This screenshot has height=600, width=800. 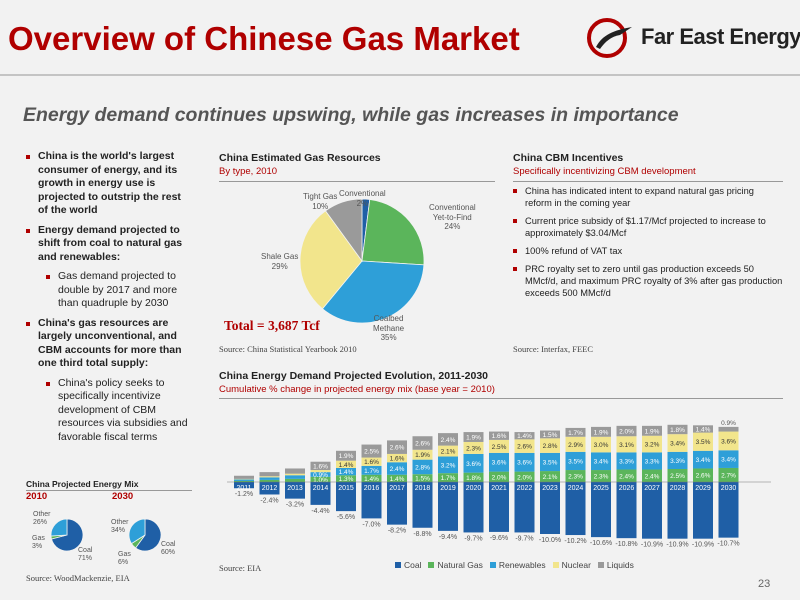 I want to click on bar-label-nuclear: 2.8%, so click(x=550, y=446).